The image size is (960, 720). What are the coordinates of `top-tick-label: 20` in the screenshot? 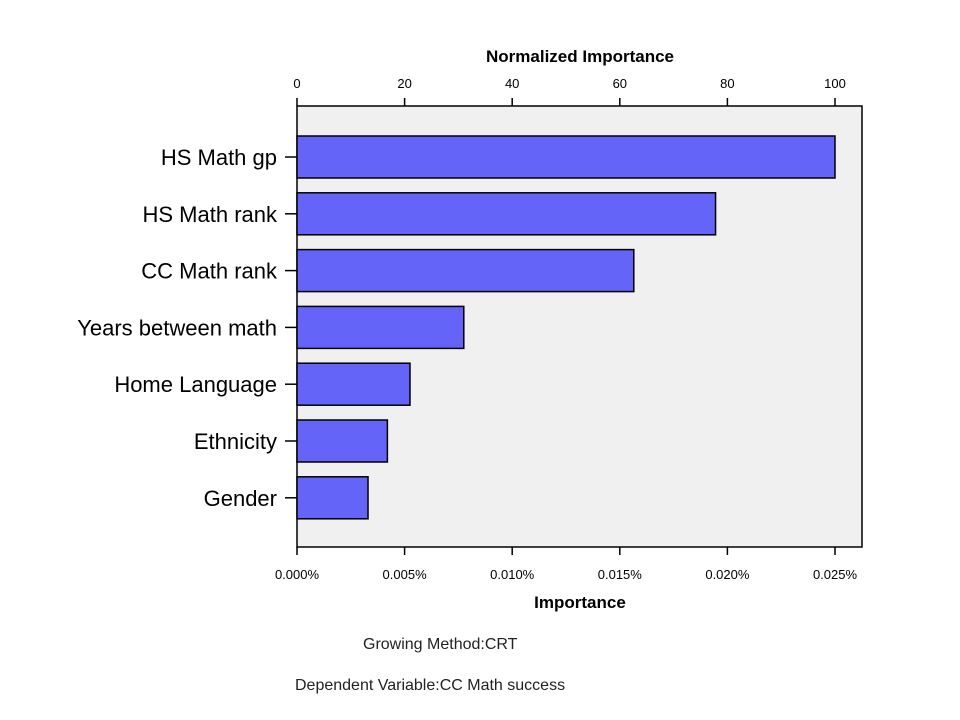 It's located at (404, 83).